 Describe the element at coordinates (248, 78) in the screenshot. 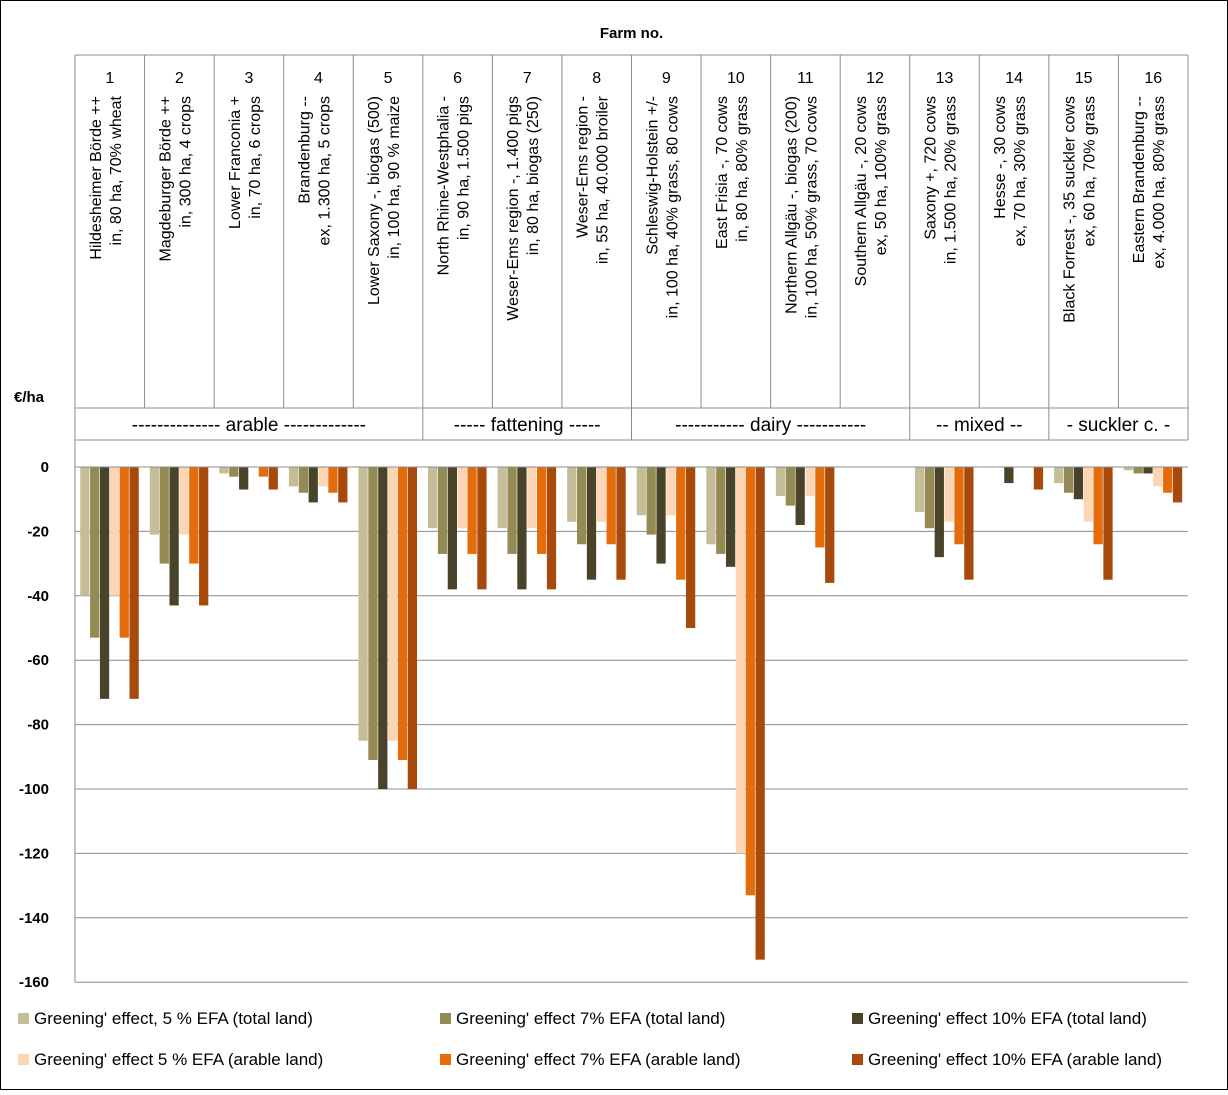

I see `farm-number-label: 3` at that location.